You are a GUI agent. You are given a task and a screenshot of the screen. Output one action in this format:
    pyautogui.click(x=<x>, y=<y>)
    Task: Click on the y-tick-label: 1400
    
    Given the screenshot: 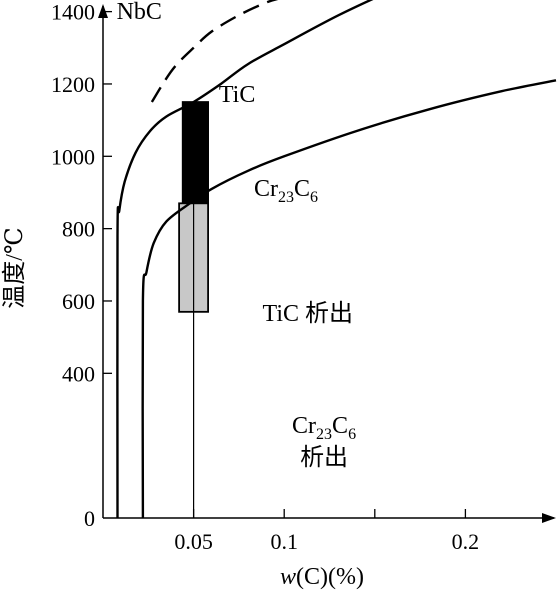 What is the action you would take?
    pyautogui.click(x=73, y=12)
    